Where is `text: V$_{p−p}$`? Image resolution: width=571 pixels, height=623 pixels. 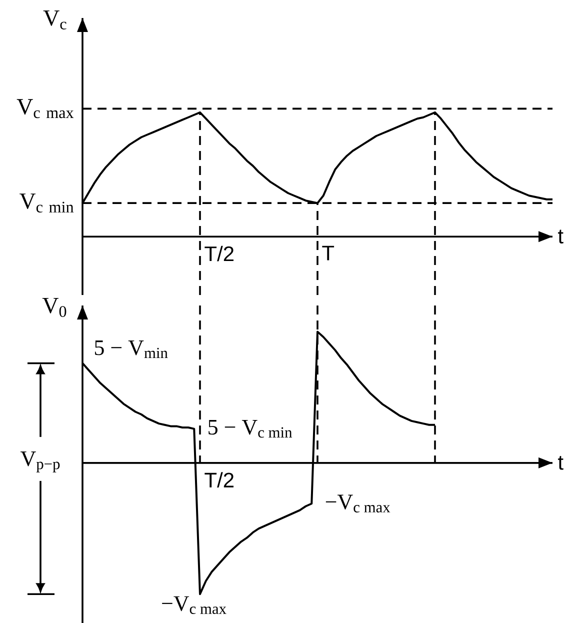 text: V$_{p−p}$ is located at coordinates (40, 462).